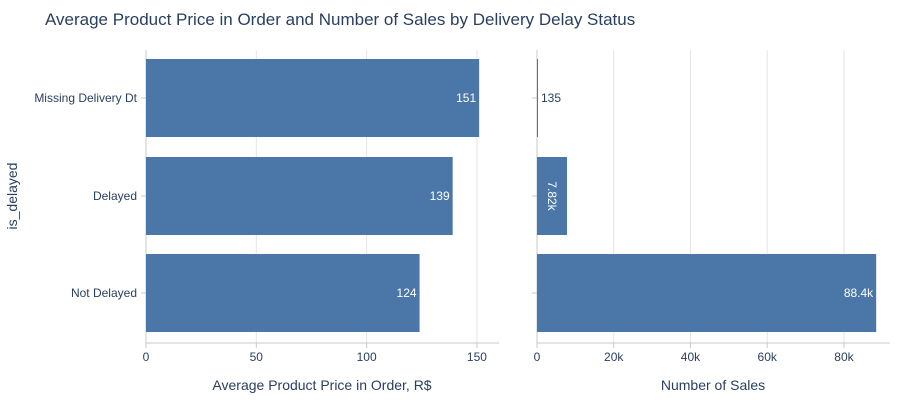 This screenshot has height=400, width=900. I want to click on price-x-tick-label: 50, so click(257, 357).